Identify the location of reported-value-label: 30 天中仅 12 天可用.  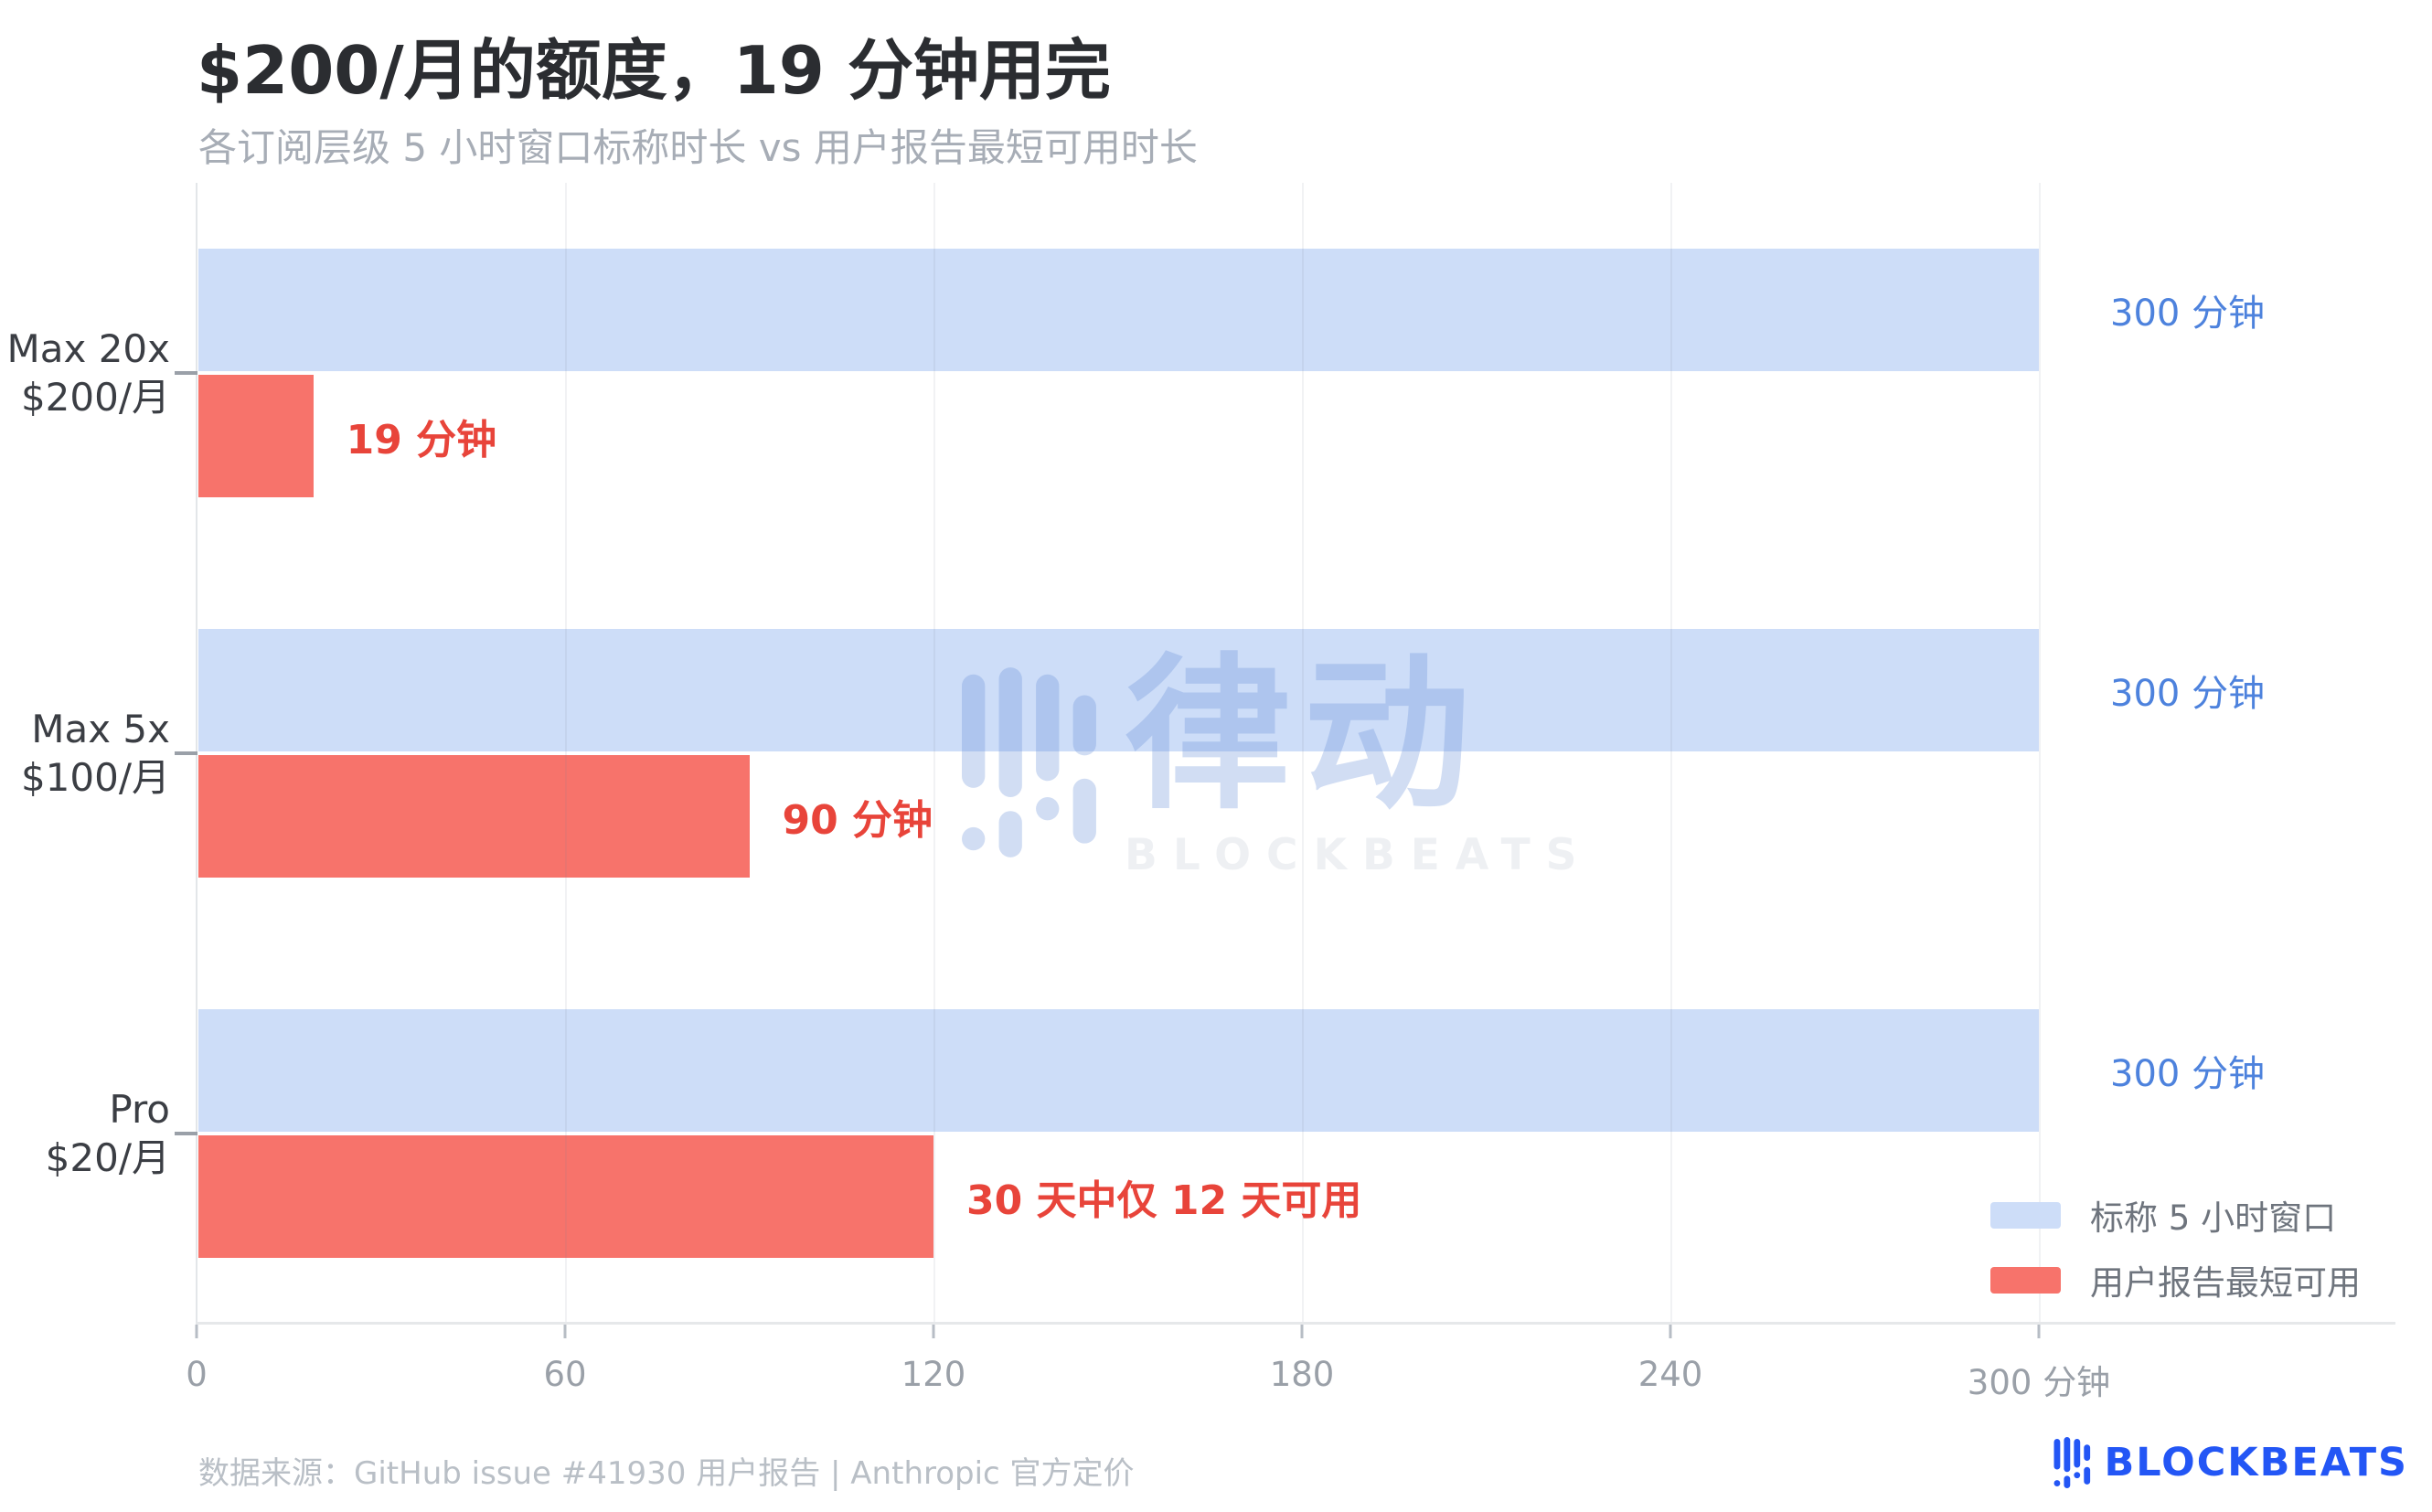
(1164, 1200).